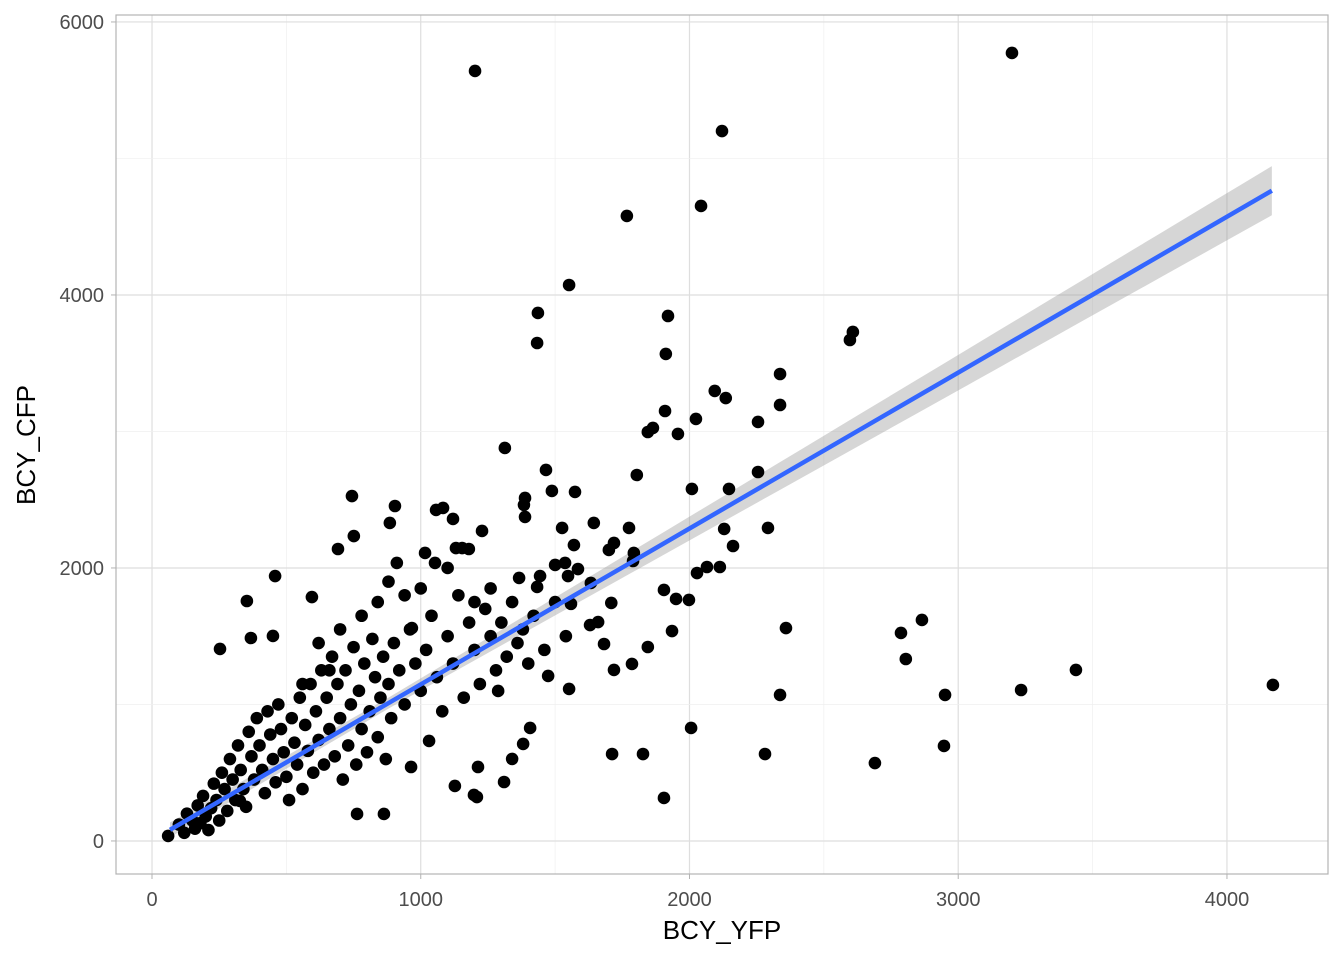 The height and width of the screenshot is (965, 1344). Describe the element at coordinates (722, 930) in the screenshot. I see `x-axis-title: BCY_YFP` at that location.